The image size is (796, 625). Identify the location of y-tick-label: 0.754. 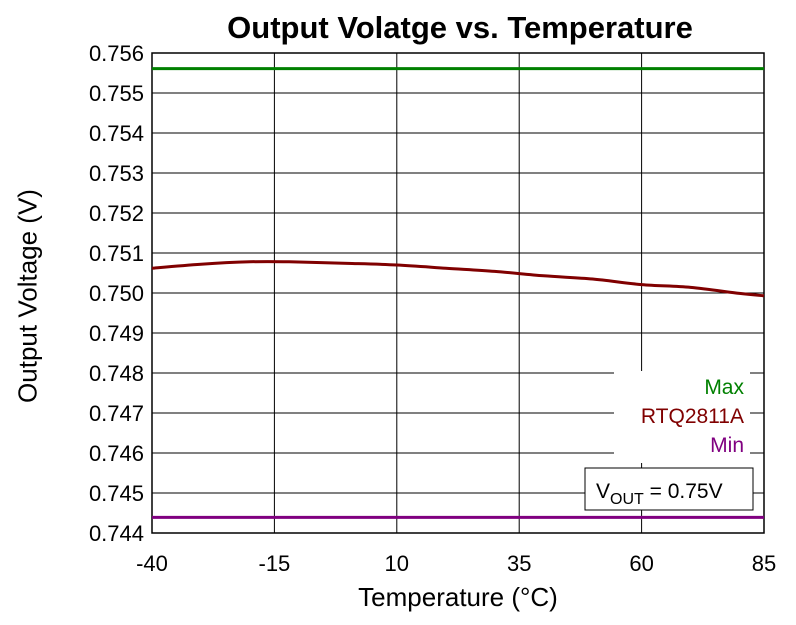
(116, 133).